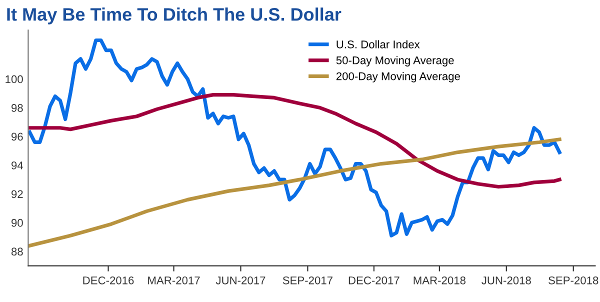 The height and width of the screenshot is (302, 600). What do you see at coordinates (398, 77) in the screenshot?
I see `legend-label: 200-Day Moving Average` at bounding box center [398, 77].